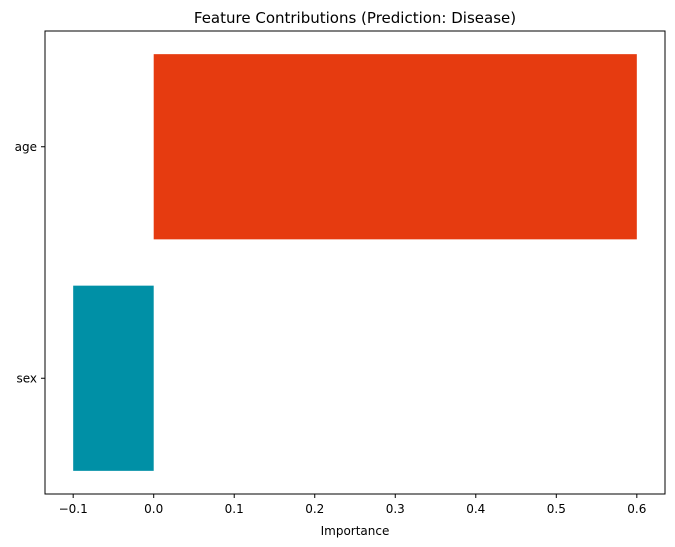 This screenshot has height=547, width=675. I want to click on x-tick-label: 0.6, so click(636, 509).